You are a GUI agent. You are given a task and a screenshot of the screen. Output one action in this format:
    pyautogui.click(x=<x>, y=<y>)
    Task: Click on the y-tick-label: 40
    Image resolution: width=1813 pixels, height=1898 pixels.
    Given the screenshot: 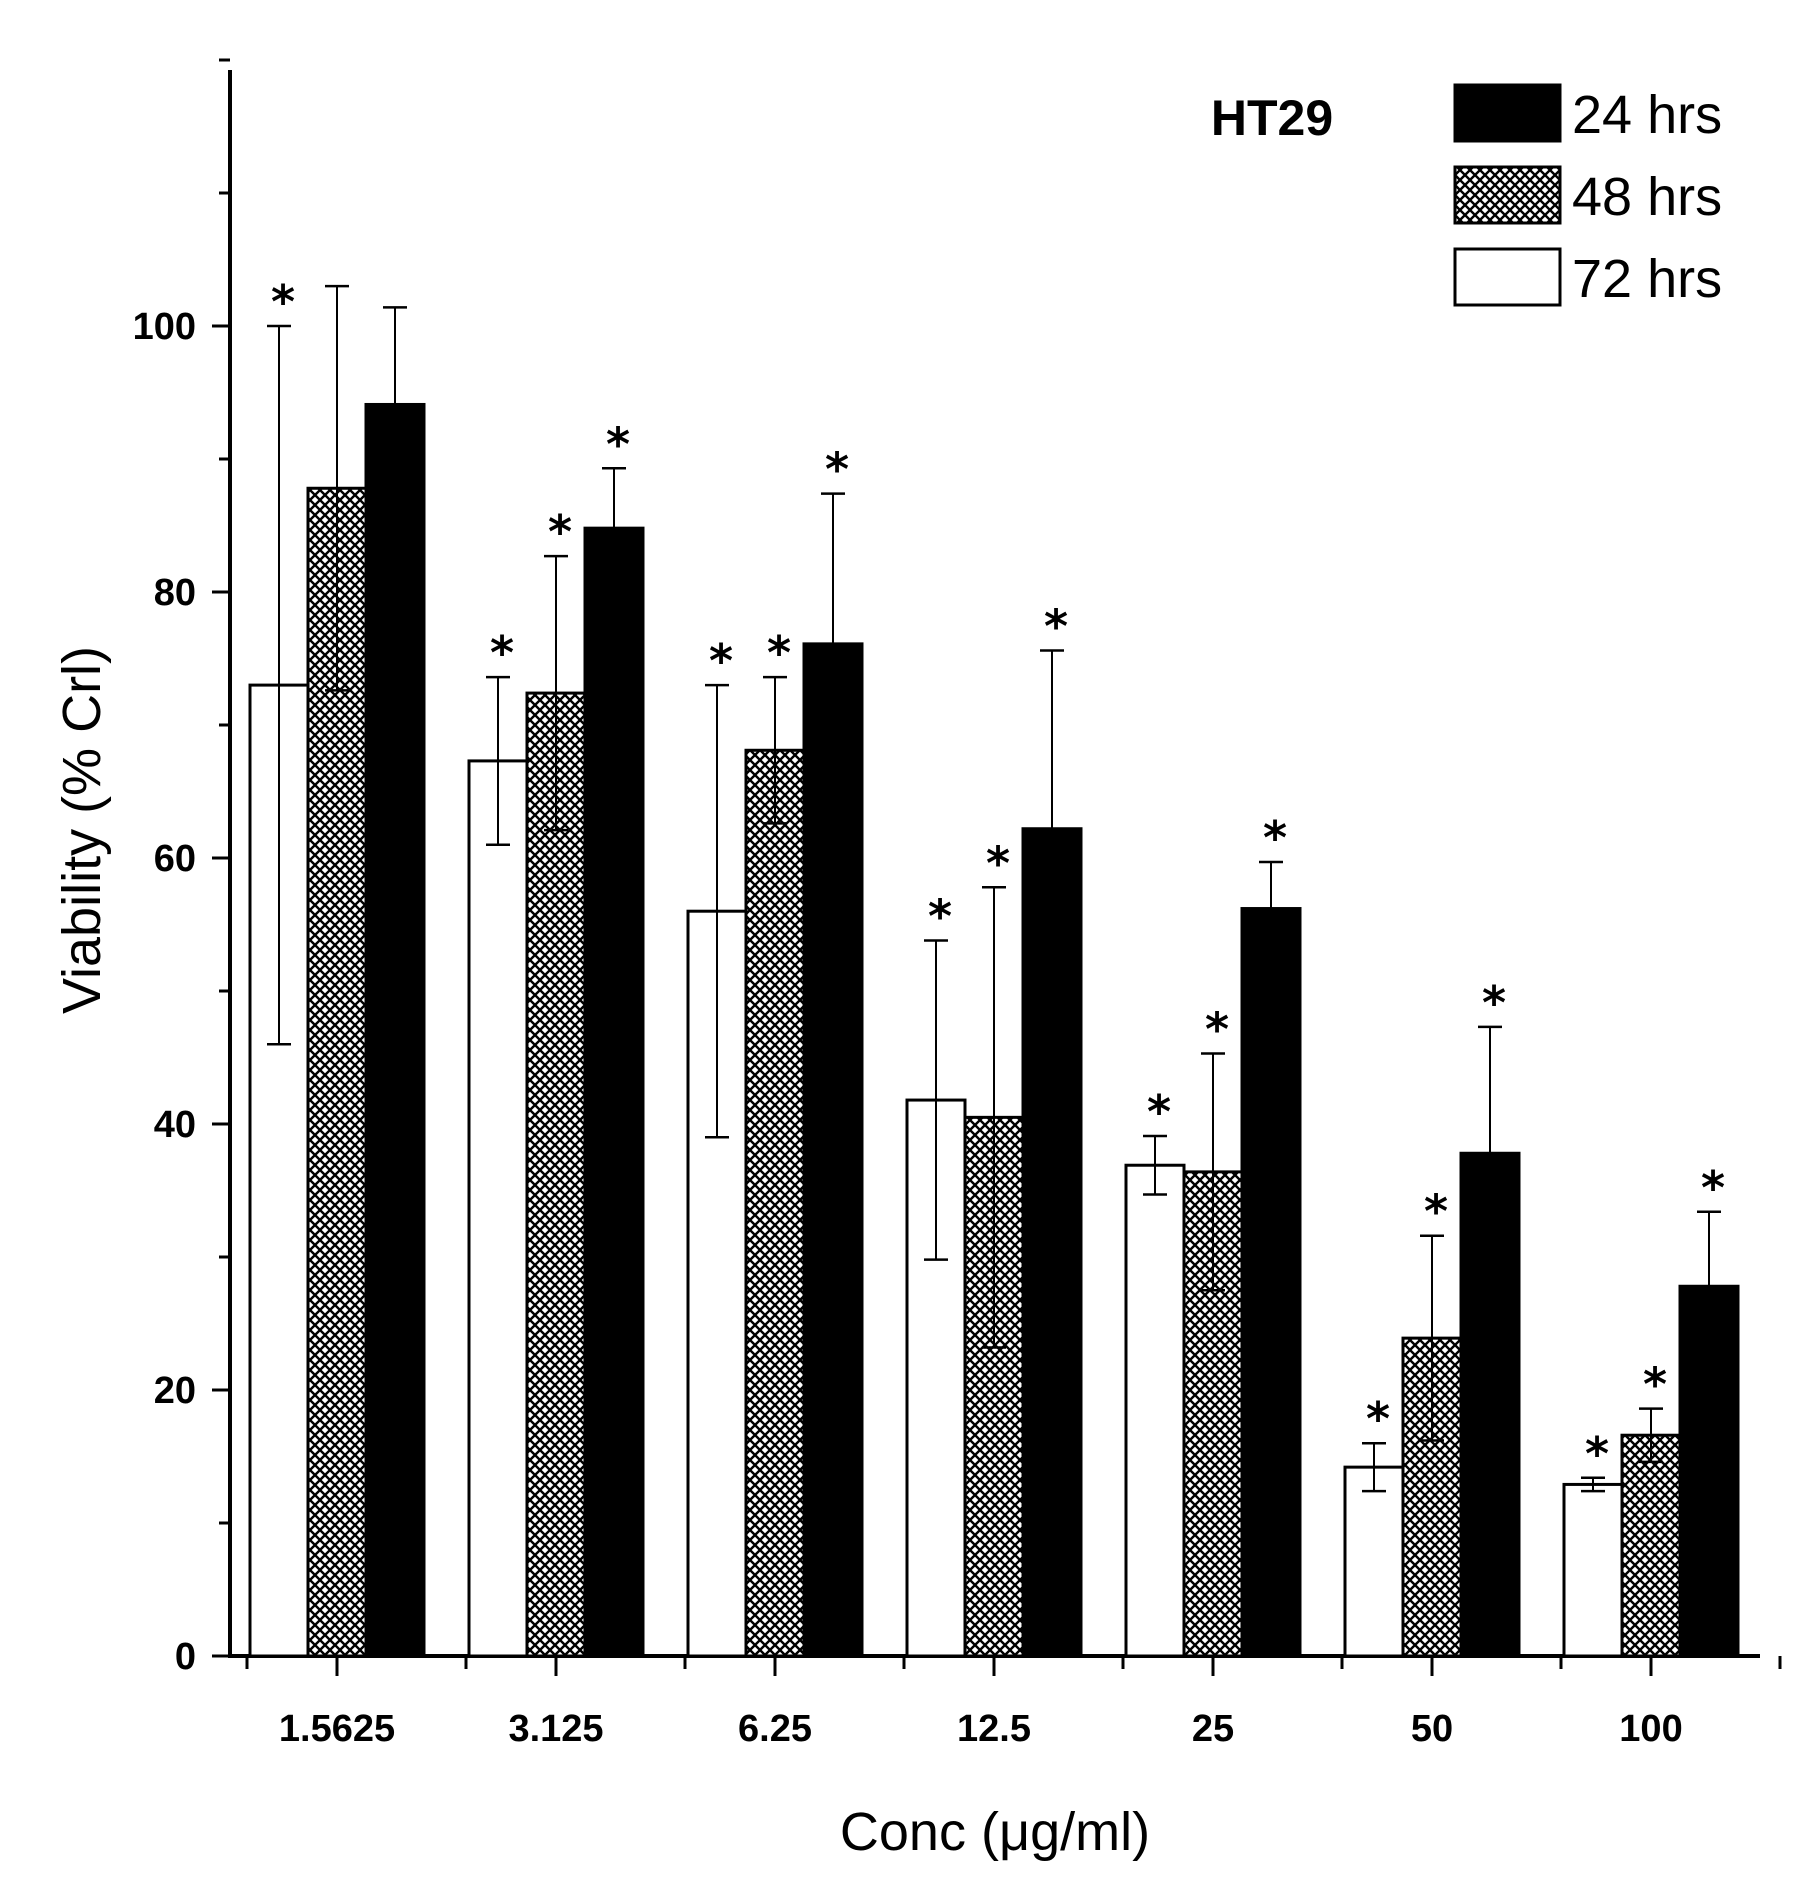 What is the action you would take?
    pyautogui.click(x=175, y=1125)
    